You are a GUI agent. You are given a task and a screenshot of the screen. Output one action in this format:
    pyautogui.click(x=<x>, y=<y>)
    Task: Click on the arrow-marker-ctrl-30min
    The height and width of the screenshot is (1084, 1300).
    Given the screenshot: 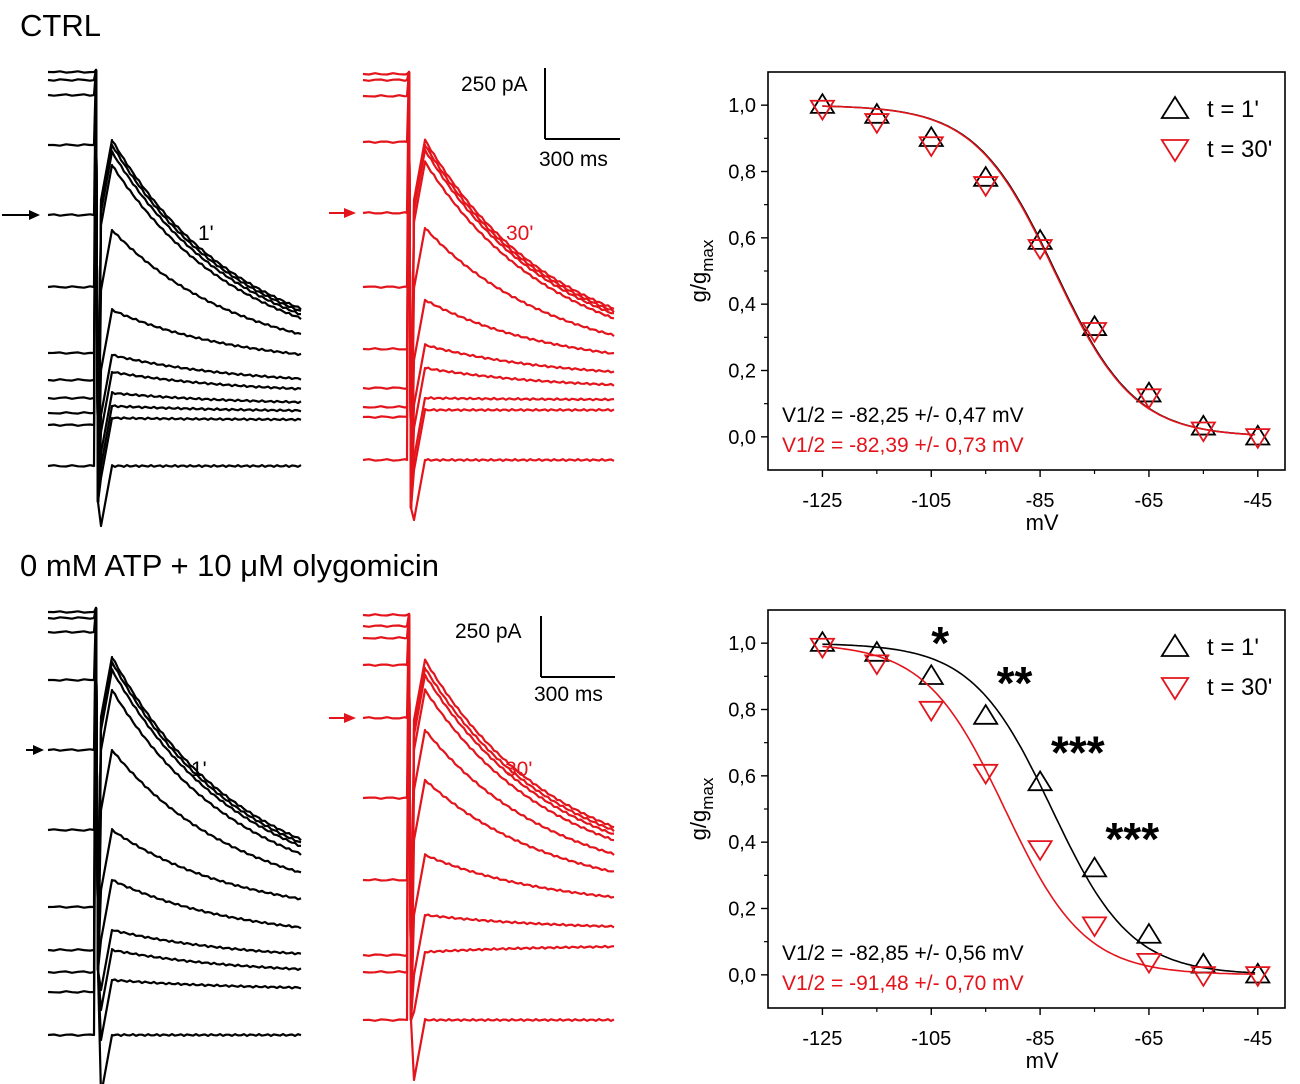 What is the action you would take?
    pyautogui.click(x=342, y=213)
    